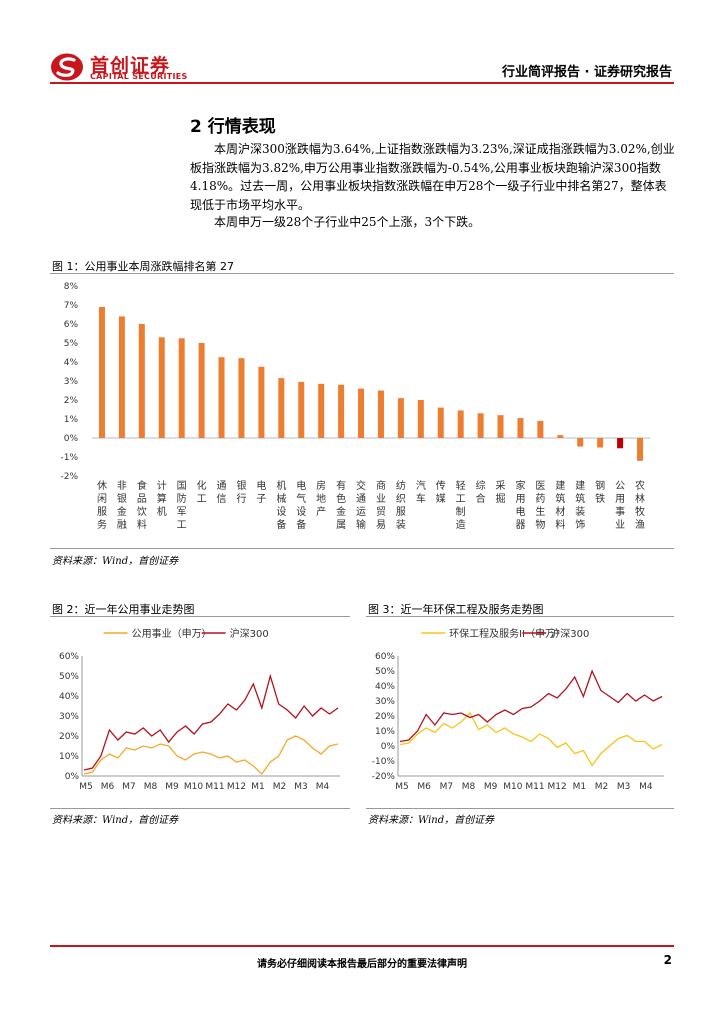 This screenshot has width=724, height=1024. I want to click on bar-房地产, so click(321, 410).